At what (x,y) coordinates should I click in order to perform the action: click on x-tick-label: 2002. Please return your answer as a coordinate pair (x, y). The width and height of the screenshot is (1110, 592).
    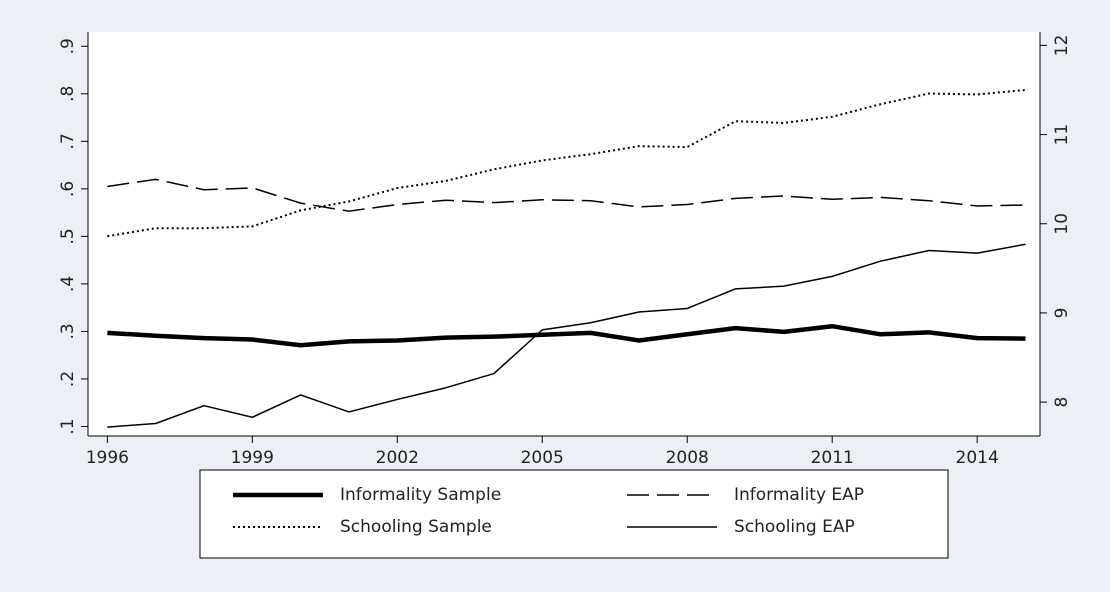
    Looking at the image, I should click on (397, 458).